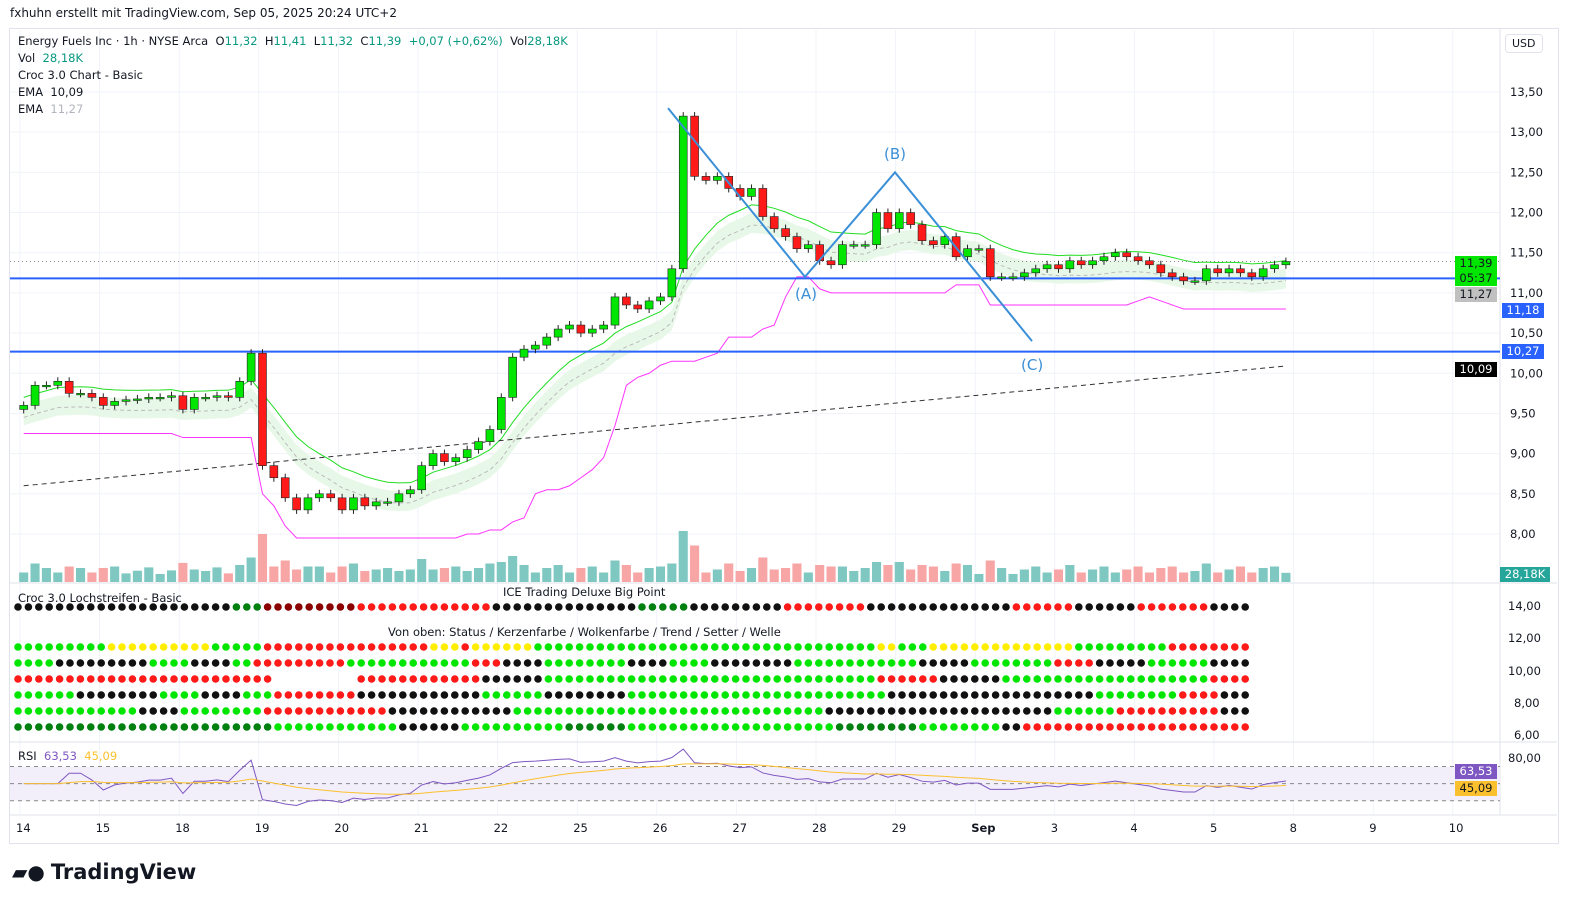 The width and height of the screenshot is (1580, 909). Describe the element at coordinates (455, 41) in the screenshot. I see `change-value: +0,07 (+0,62%)` at that location.